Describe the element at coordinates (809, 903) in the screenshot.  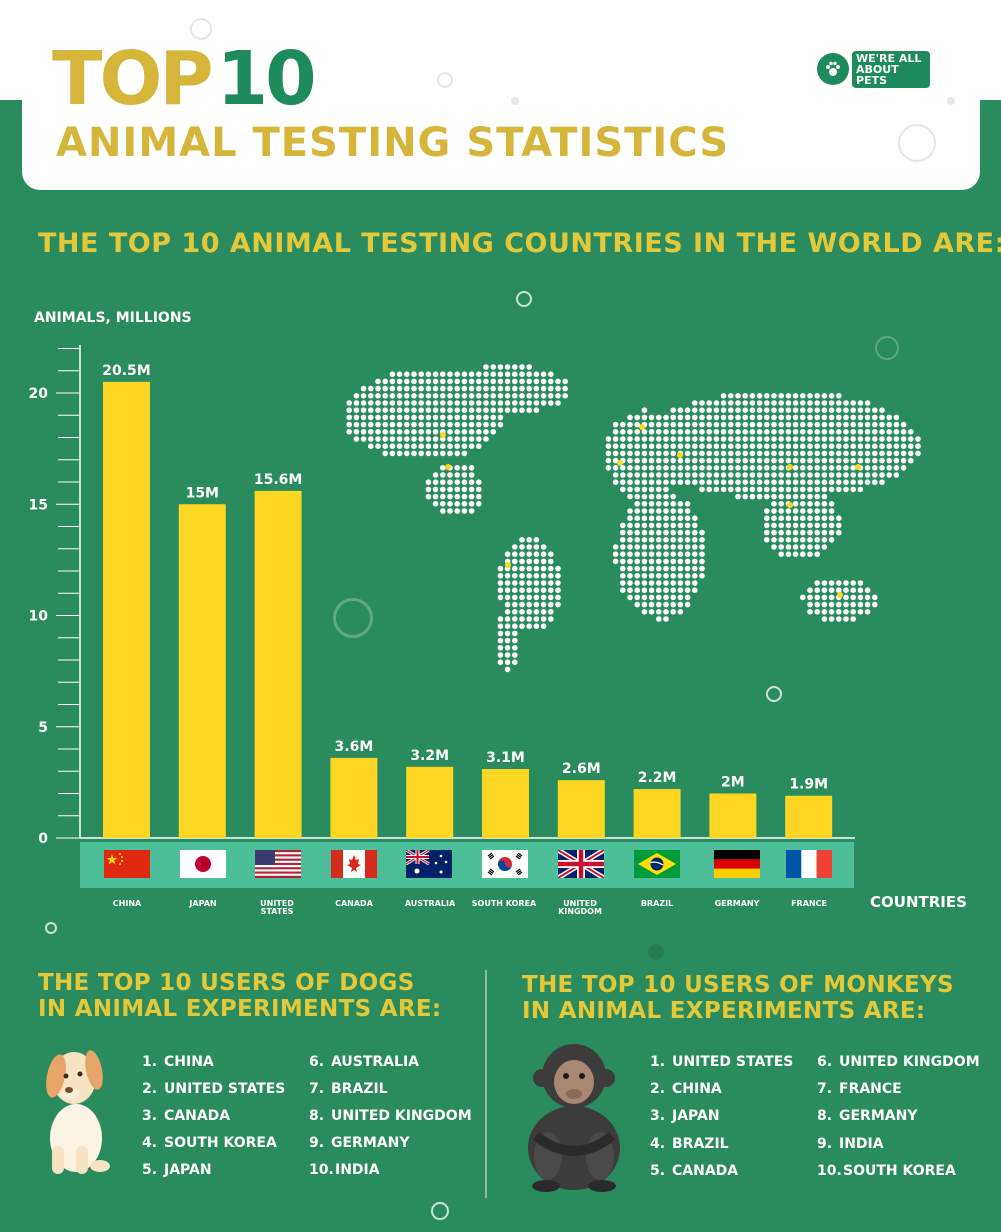
I see `x-tick-label: FRANCE` at that location.